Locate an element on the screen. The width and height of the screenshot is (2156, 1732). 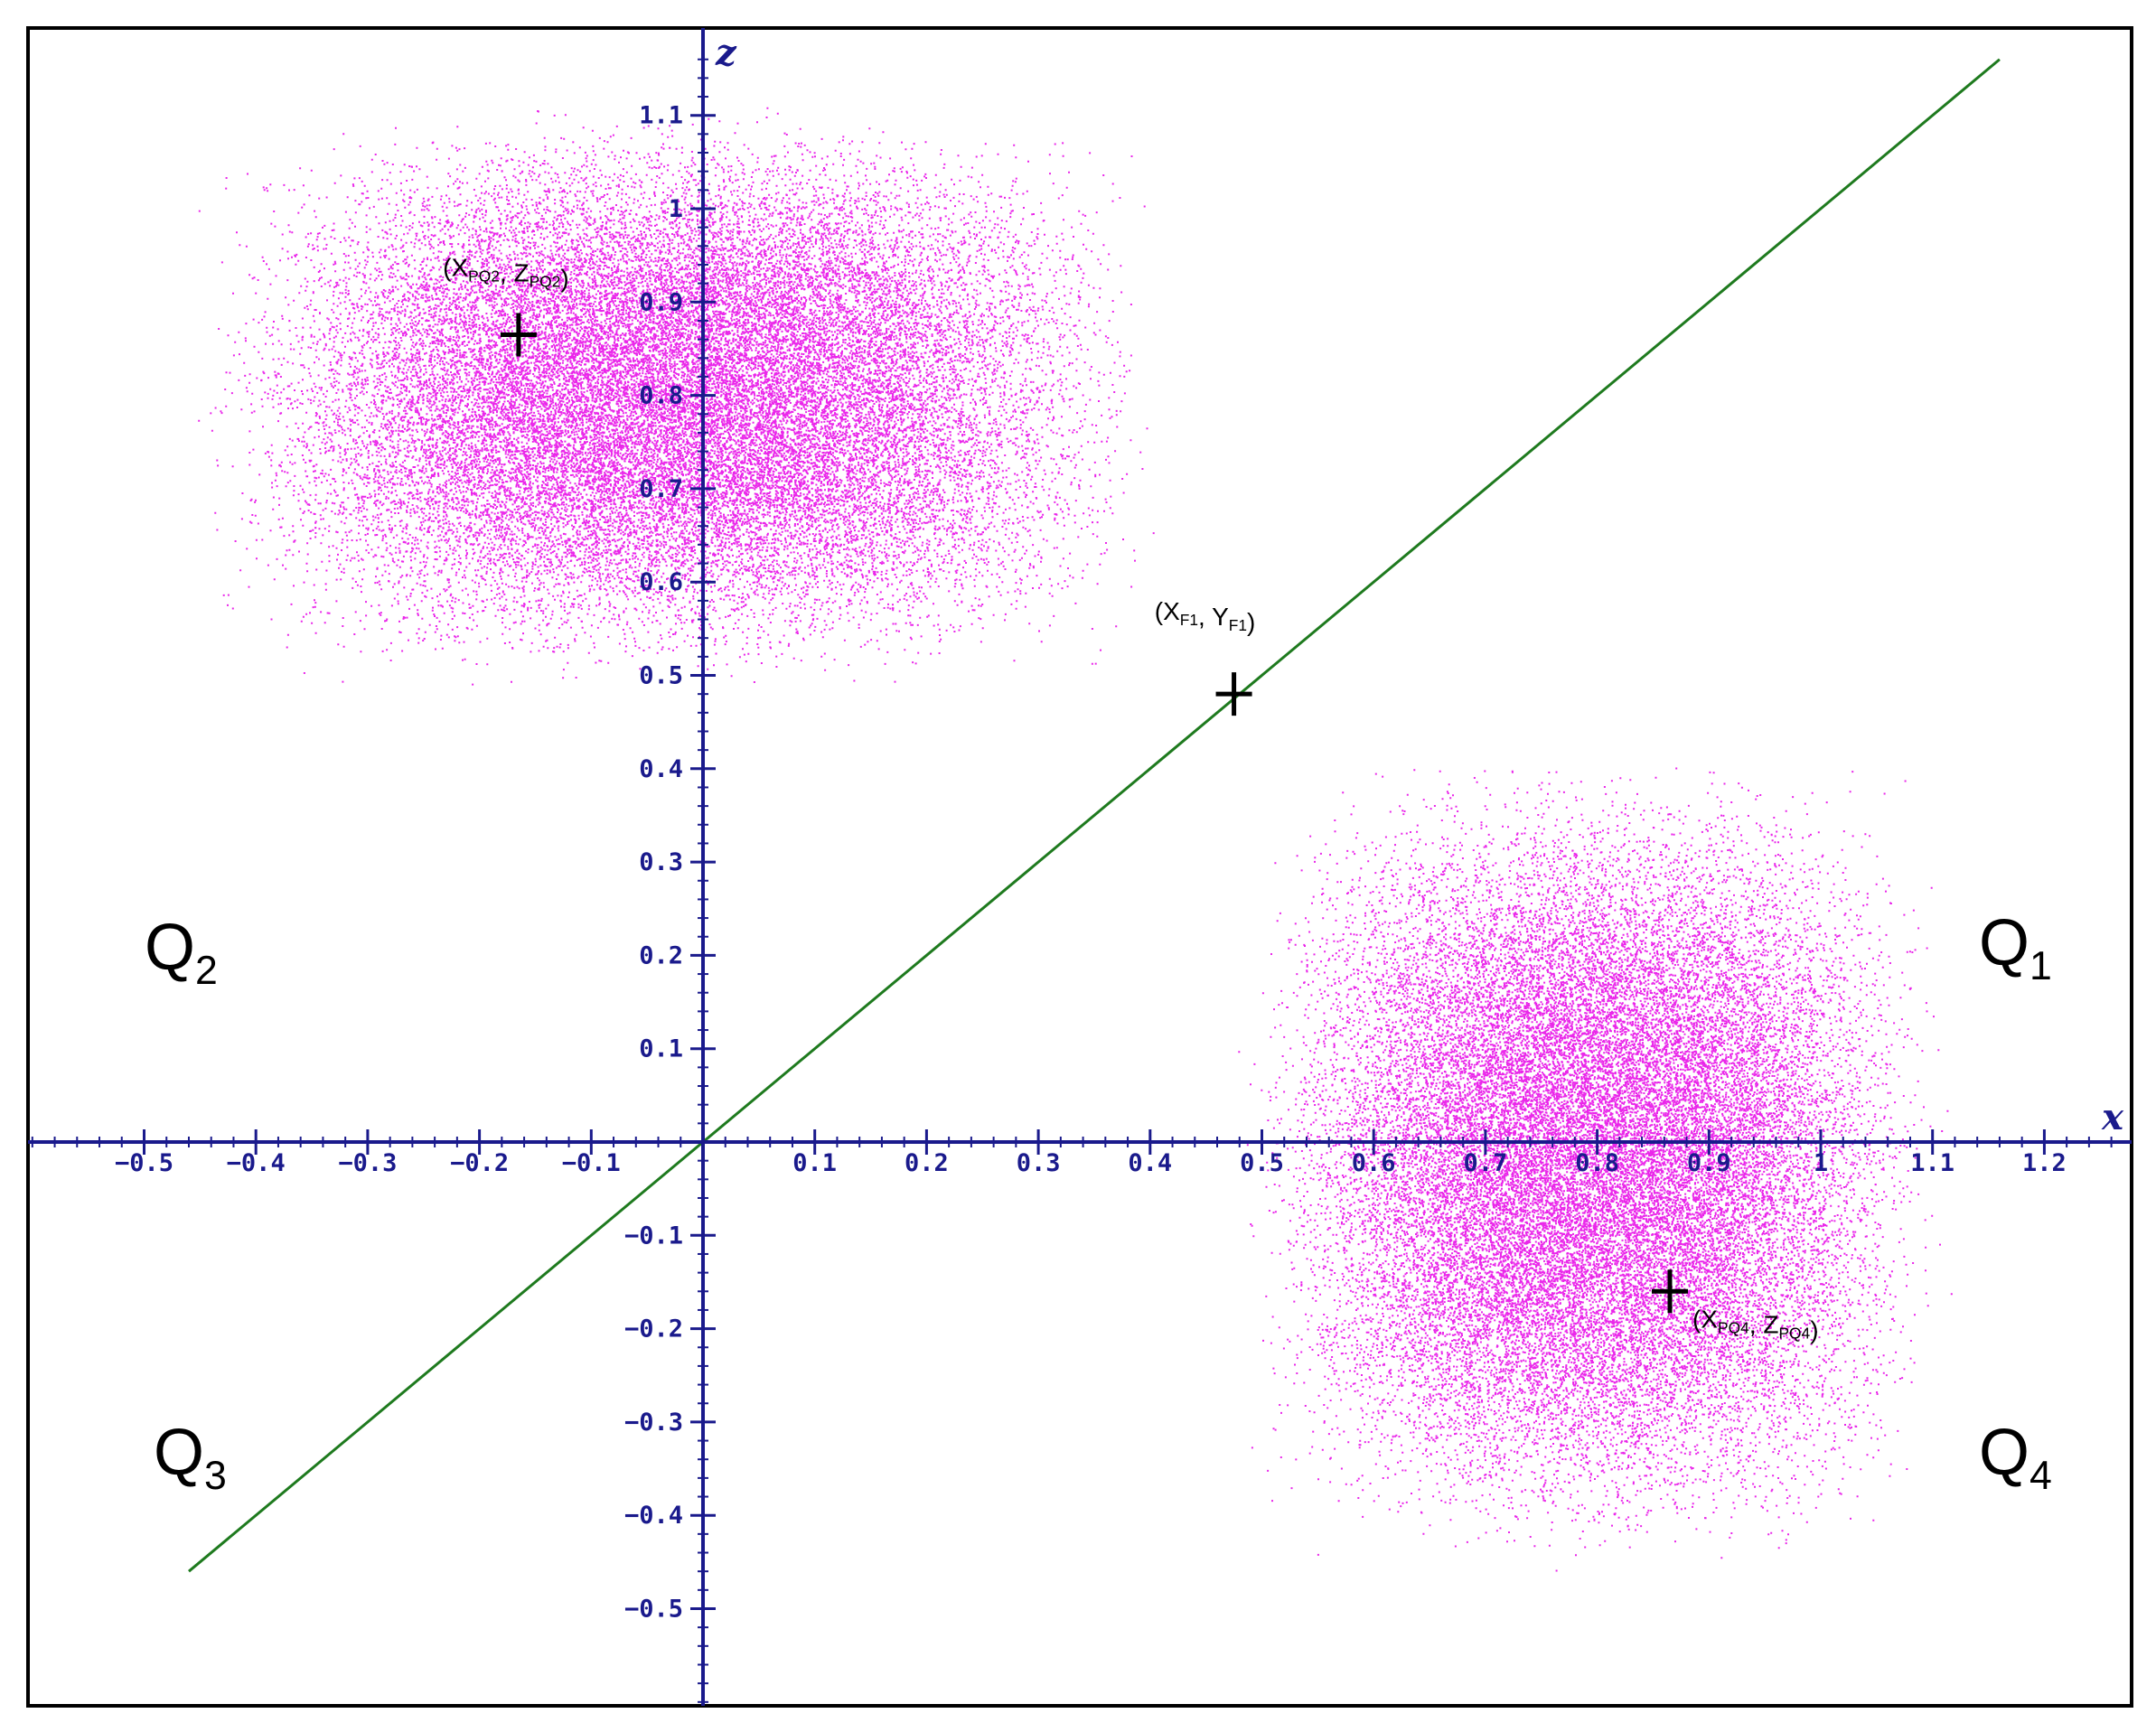
label-pq4: (XPQ4, ZPQ4) is located at coordinates (1755, 1324).